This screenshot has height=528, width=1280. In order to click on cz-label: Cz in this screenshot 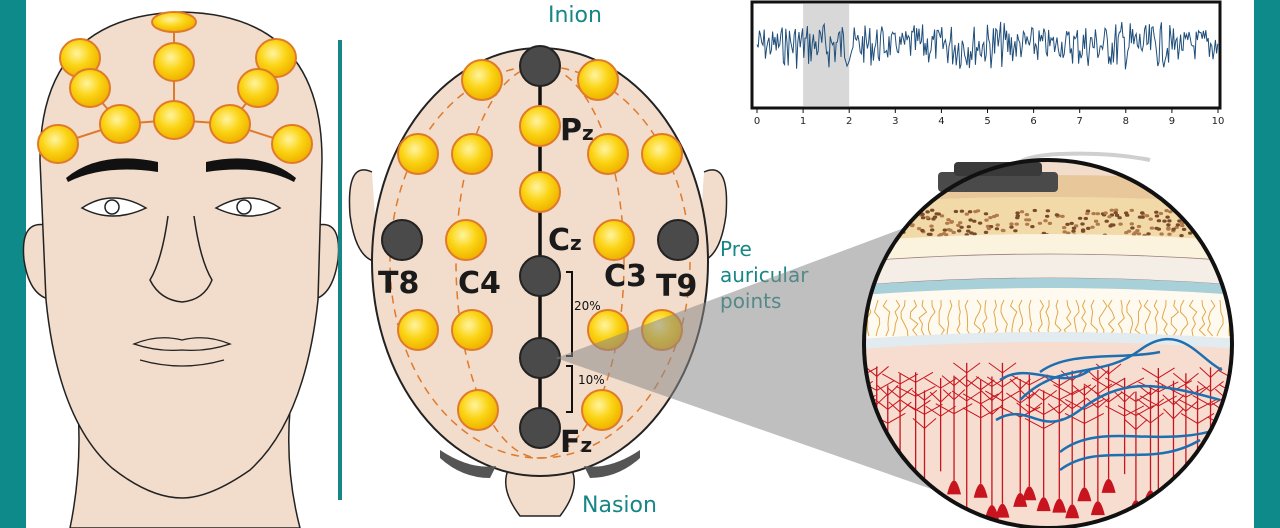, I will do `click(565, 240)`.